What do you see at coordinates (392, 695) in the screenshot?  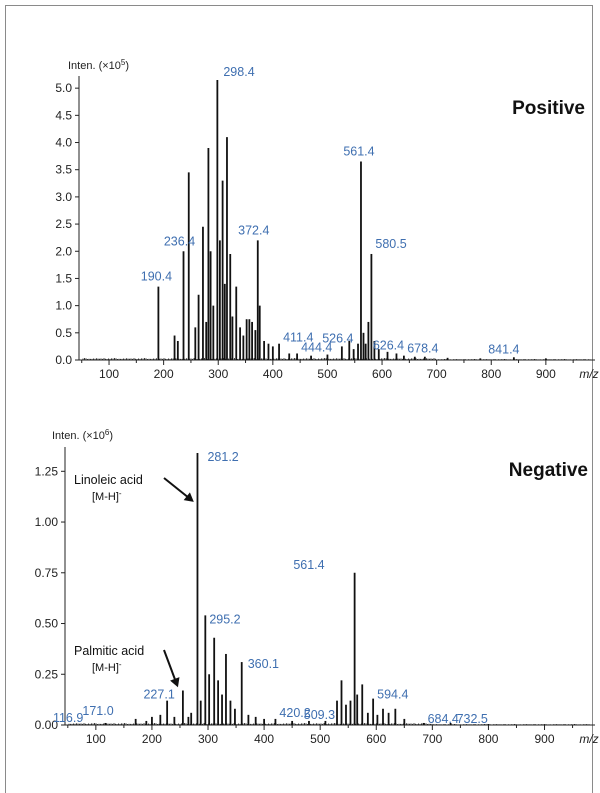 I see `negative-peak-label: 594.4` at bounding box center [392, 695].